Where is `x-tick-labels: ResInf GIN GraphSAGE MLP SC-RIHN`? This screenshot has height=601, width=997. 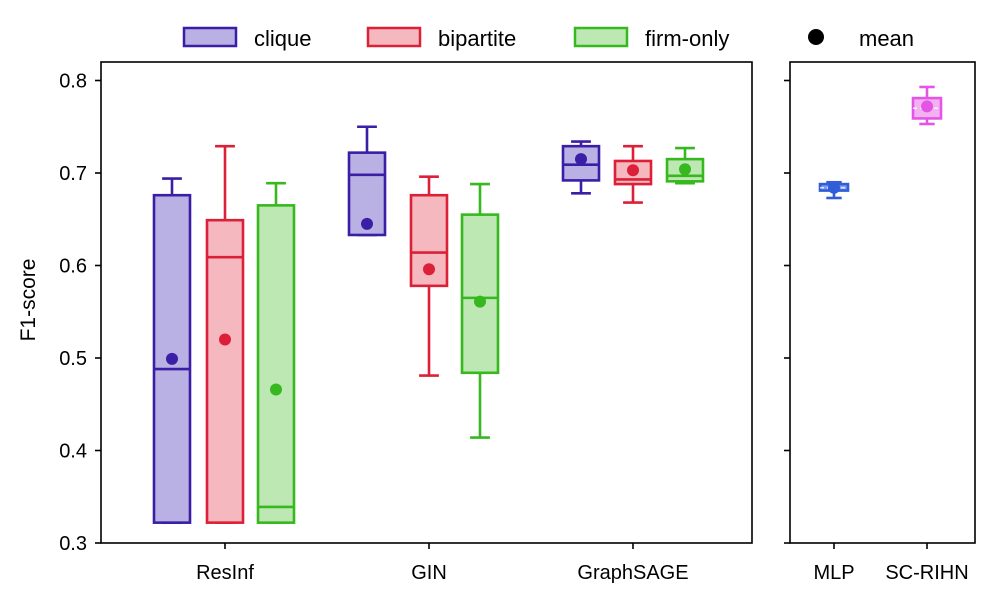 x-tick-labels: ResInf GIN GraphSAGE MLP SC-RIHN is located at coordinates (582, 573).